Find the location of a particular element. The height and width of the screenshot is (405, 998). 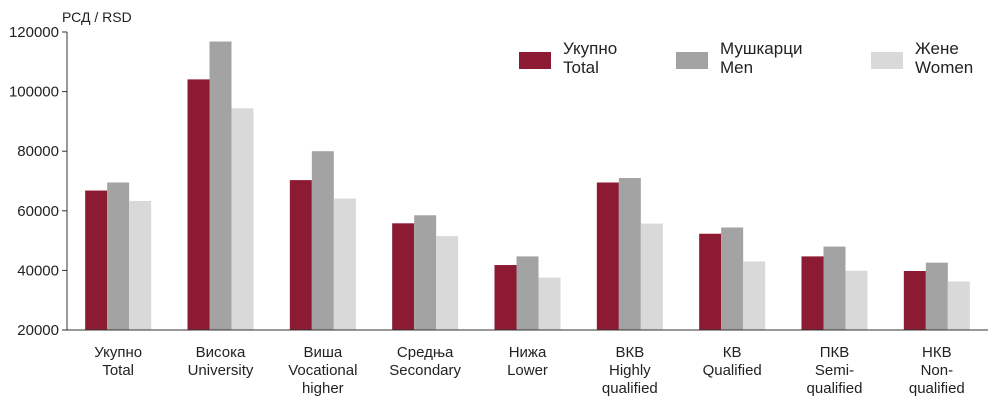

y-tick-label: 20000 is located at coordinates (38, 330).